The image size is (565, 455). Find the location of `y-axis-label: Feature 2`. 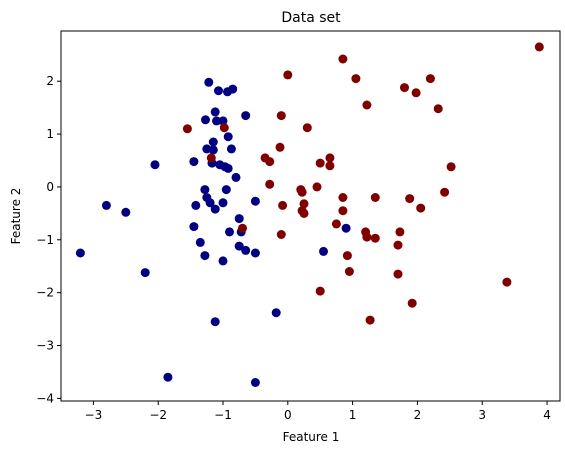

y-axis-label: Feature 2 is located at coordinates (16, 216).